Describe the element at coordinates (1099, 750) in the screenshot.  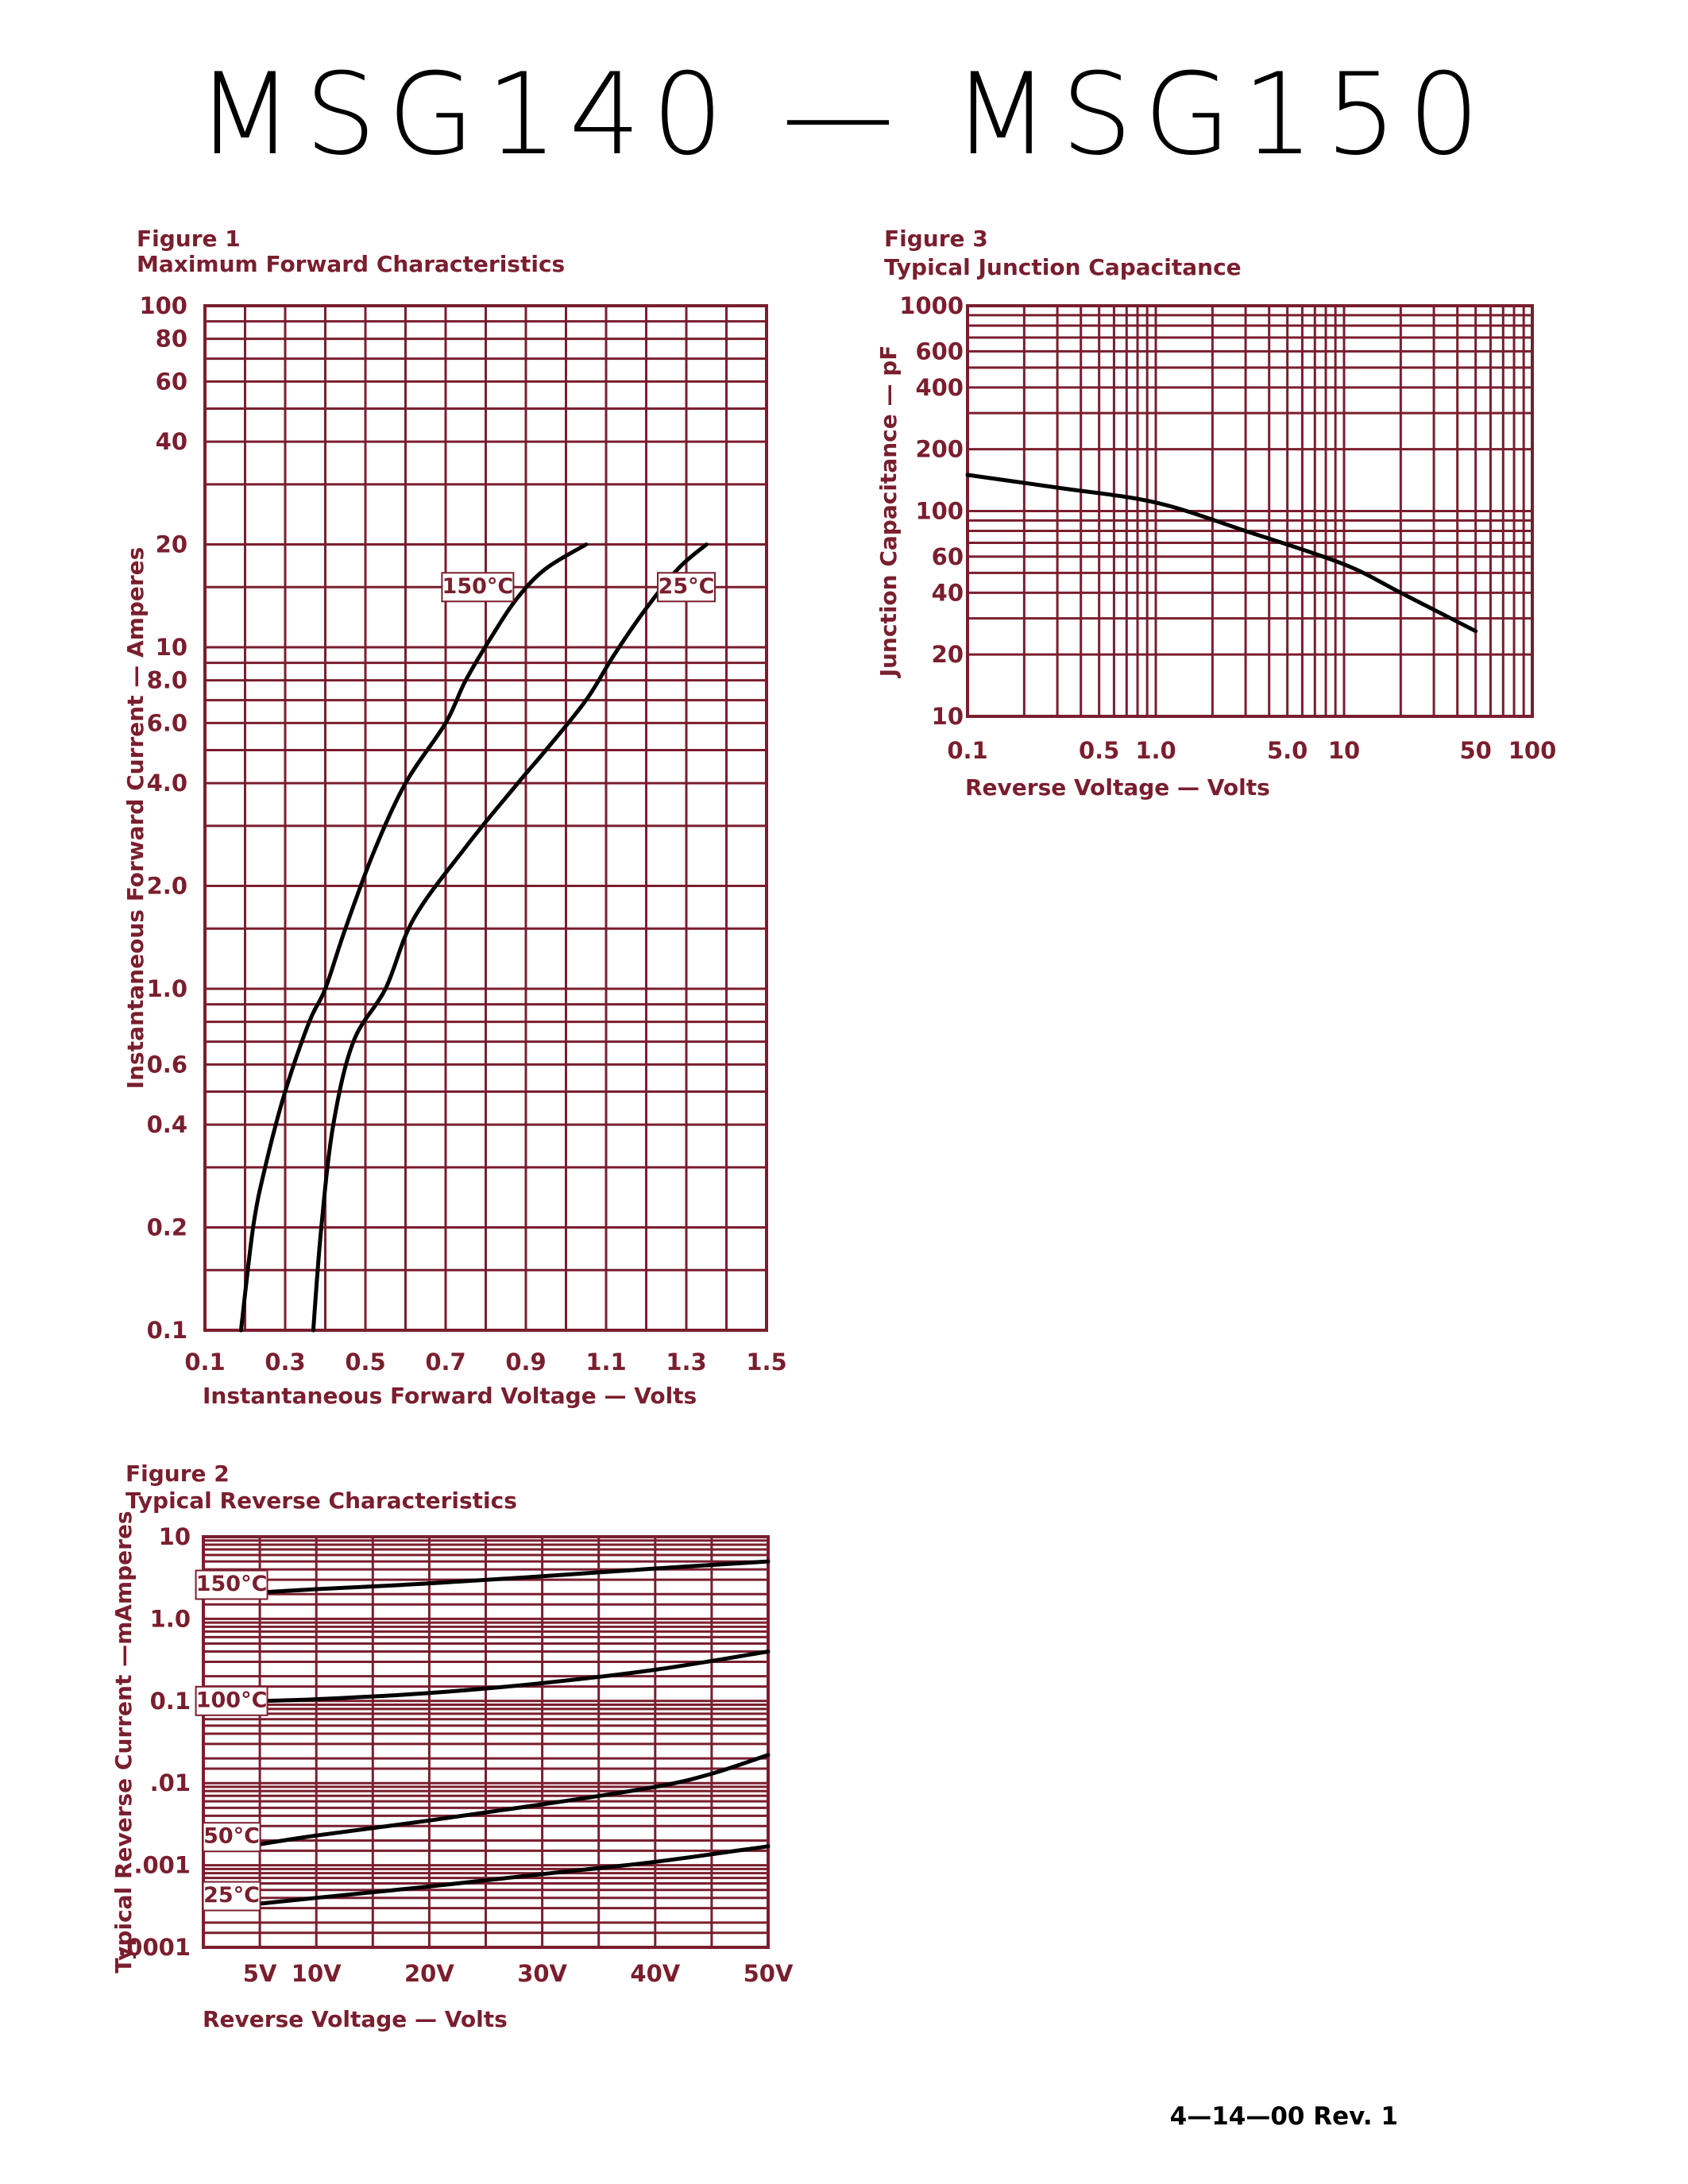
I see `fig3-x-tick-label: 0.5` at that location.